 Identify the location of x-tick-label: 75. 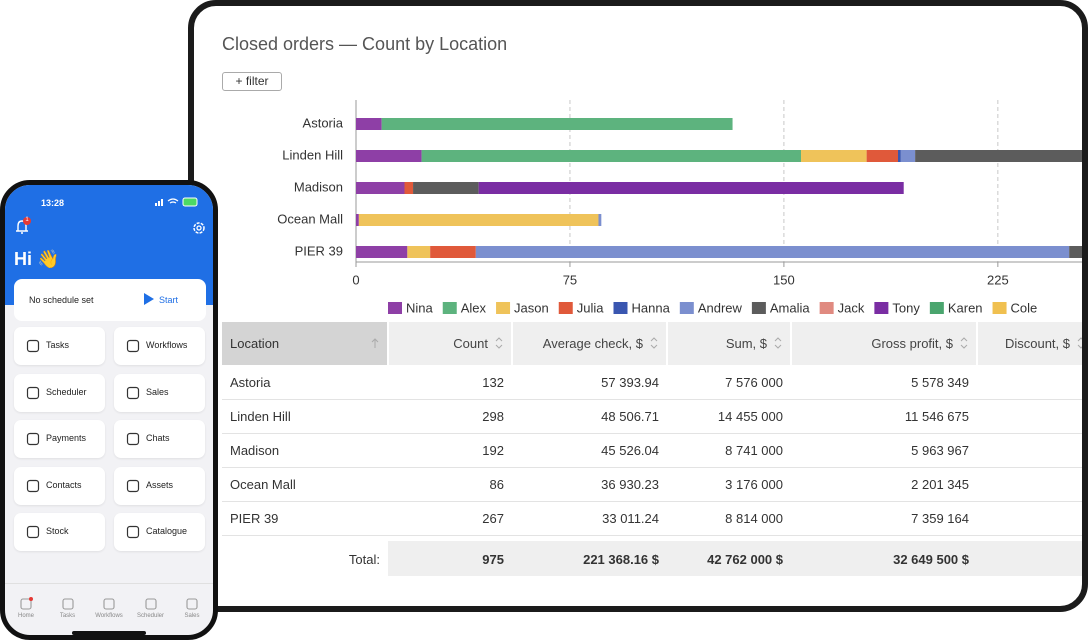
(570, 279).